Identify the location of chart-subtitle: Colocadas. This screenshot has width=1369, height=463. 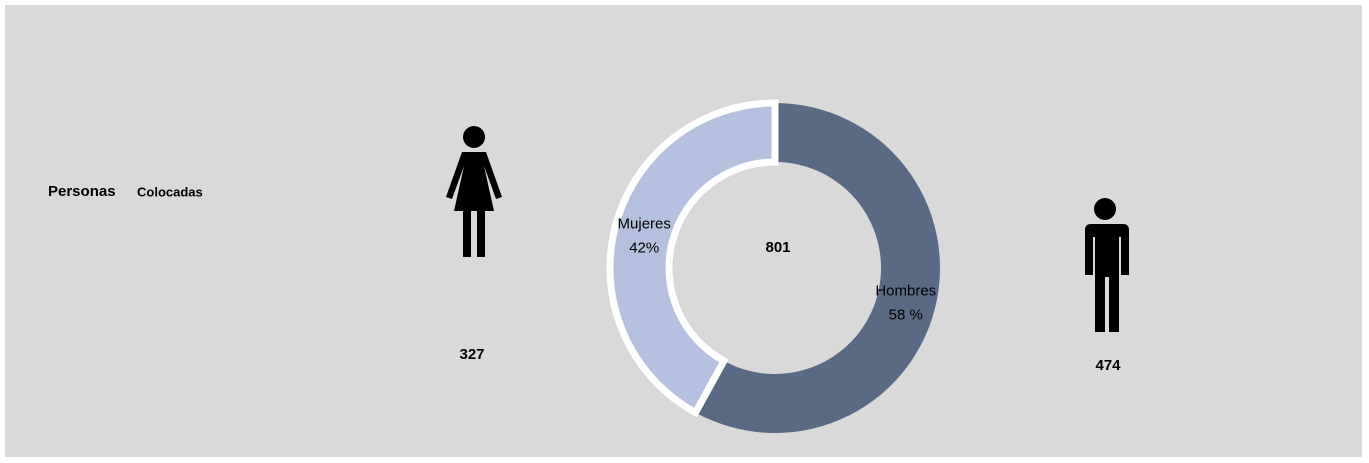
(170, 191).